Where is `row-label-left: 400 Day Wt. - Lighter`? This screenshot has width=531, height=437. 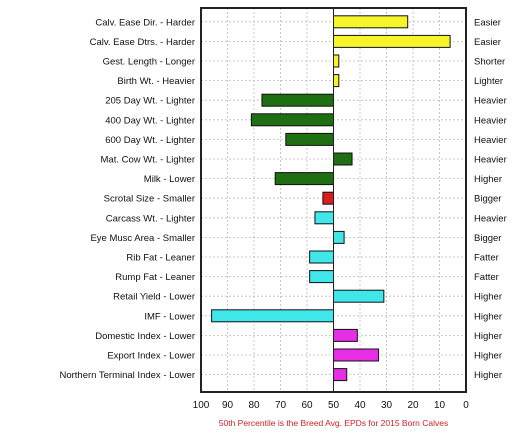
row-label-left: 400 Day Wt. - Lighter is located at coordinates (150, 120).